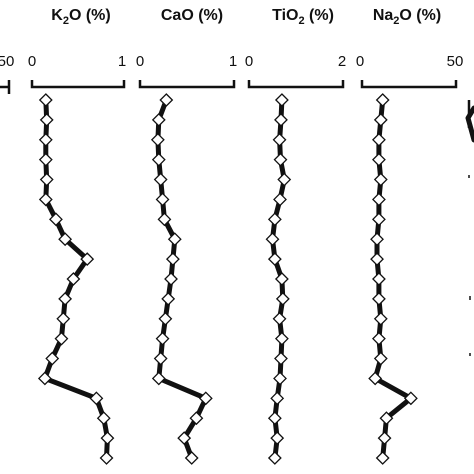 Image resolution: width=474 pixels, height=474 pixels. What do you see at coordinates (78, 84) in the screenshot?
I see `x-axis-k2o` at bounding box center [78, 84].